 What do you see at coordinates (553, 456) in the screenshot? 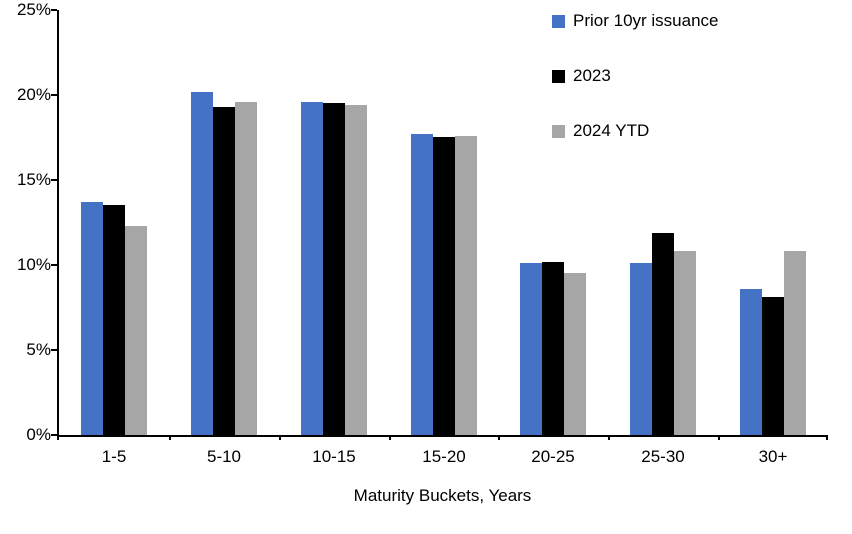
I see `x-tick-label: 20-25` at bounding box center [553, 456].